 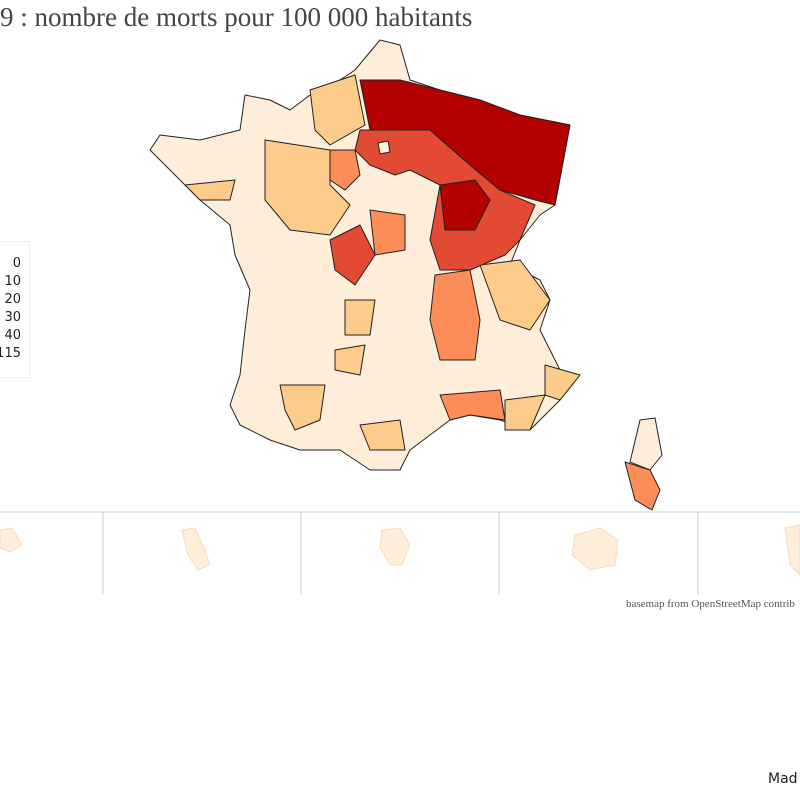 I want to click on region-north-east, so click(x=465, y=142).